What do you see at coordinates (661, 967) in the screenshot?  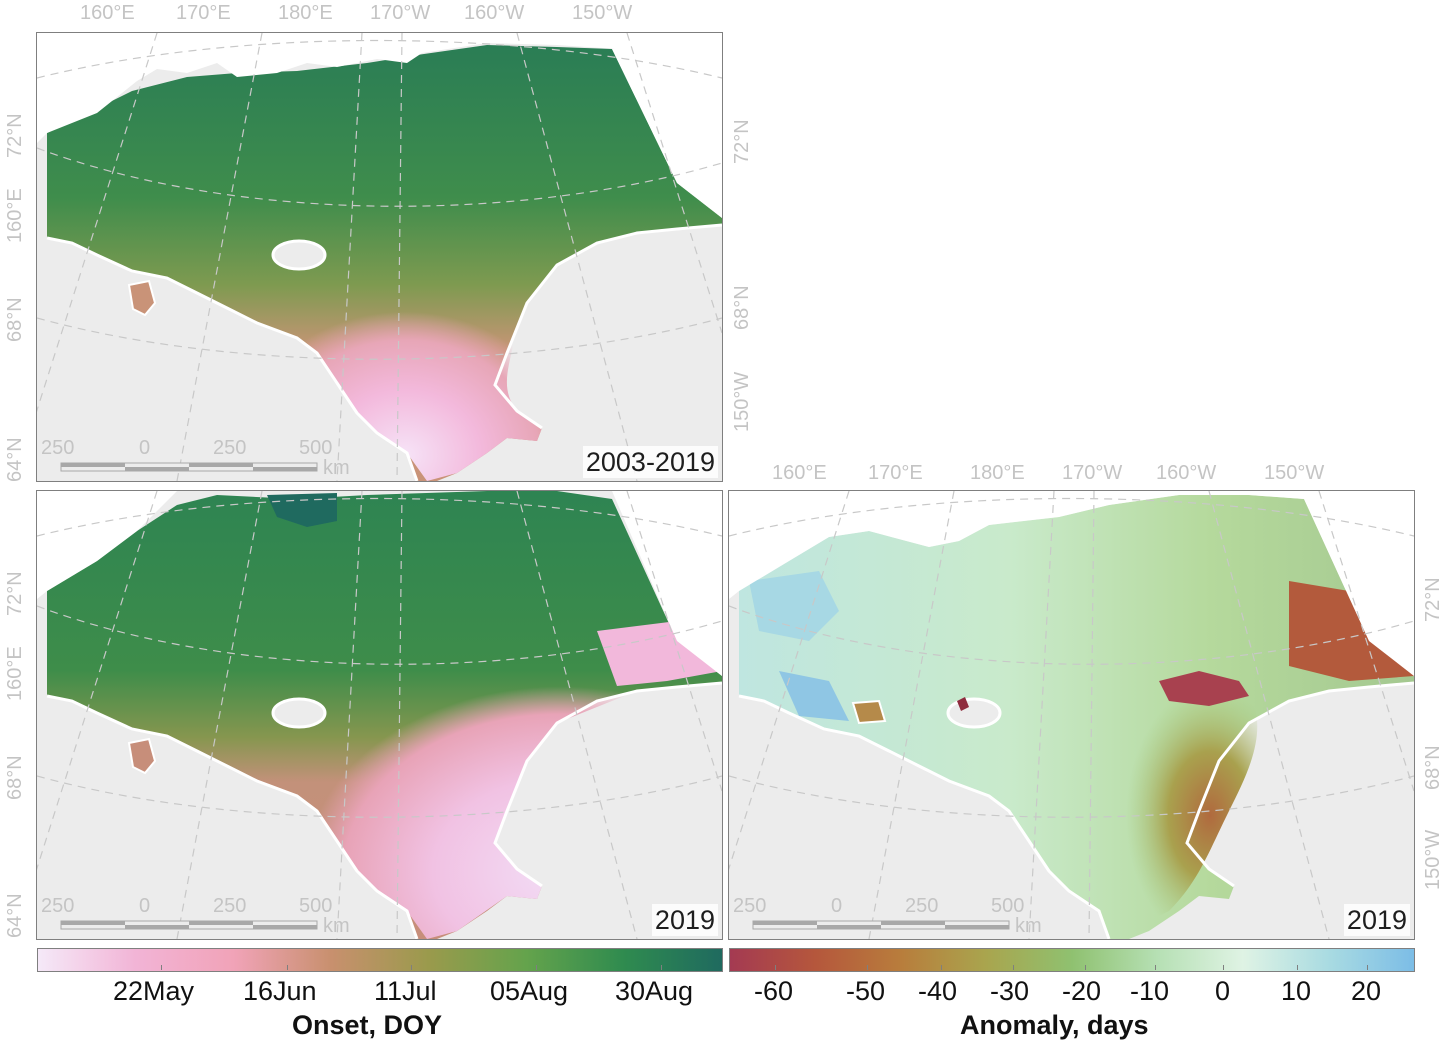 I see `onset-tick-30aug` at bounding box center [661, 967].